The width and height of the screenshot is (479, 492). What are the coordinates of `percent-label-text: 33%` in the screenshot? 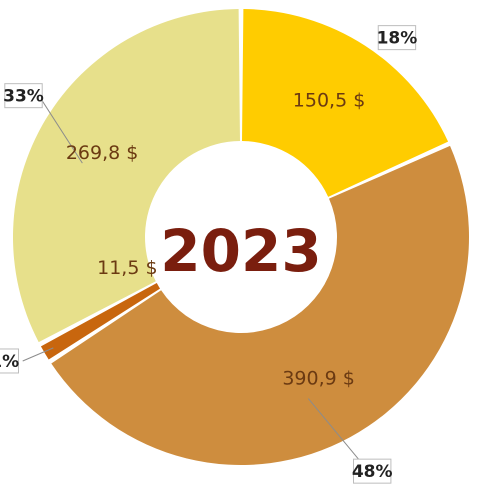 It's located at (23, 97).